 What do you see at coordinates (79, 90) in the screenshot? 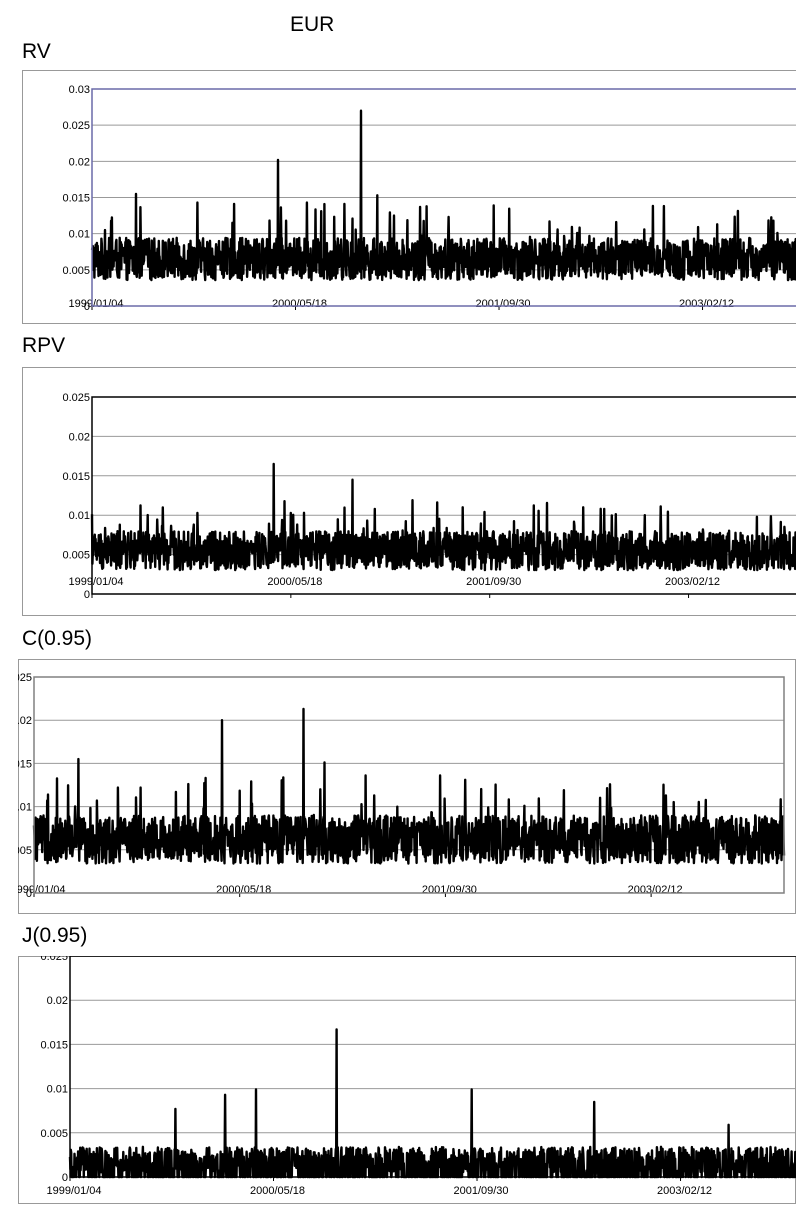
I see `y-tick-label: 0.03` at bounding box center [79, 90].